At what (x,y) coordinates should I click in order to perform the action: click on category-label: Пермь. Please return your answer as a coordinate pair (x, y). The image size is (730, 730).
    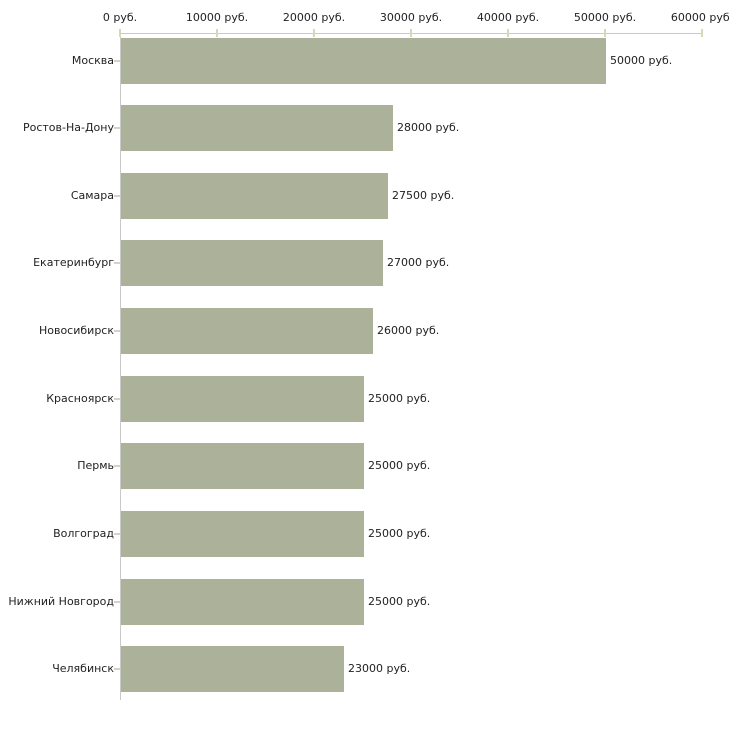
    Looking at the image, I should click on (95, 466).